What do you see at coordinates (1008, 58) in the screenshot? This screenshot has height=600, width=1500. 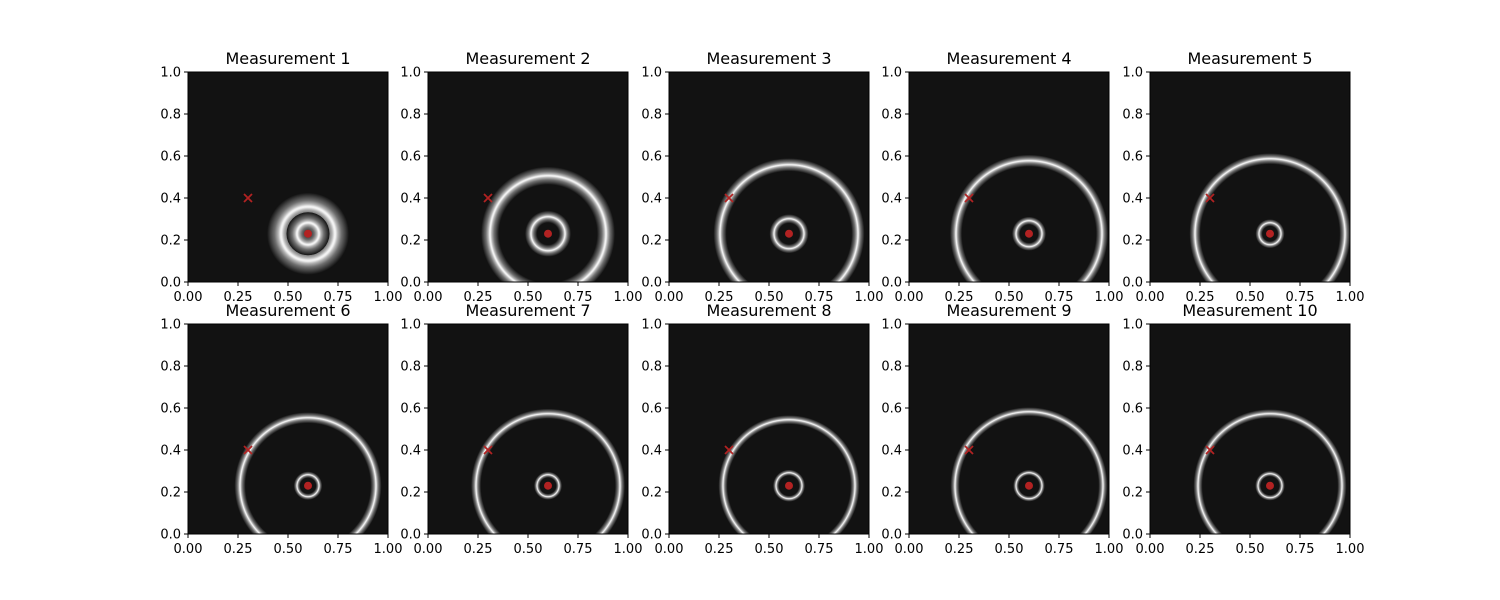 I see `panel-title: Measurement 4` at bounding box center [1008, 58].